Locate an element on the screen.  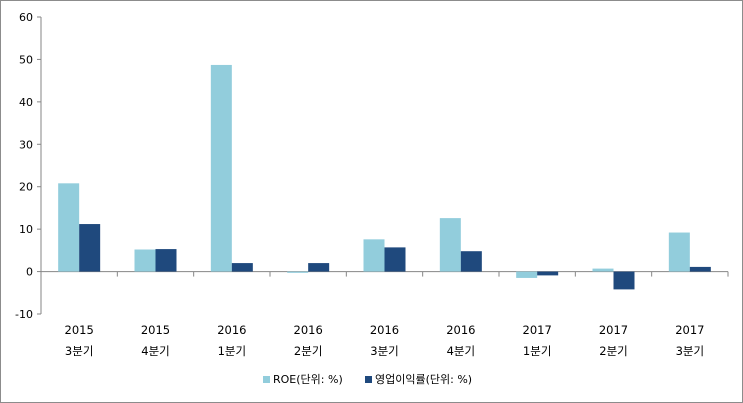
y-tick-label: 50 is located at coordinates (26, 59).